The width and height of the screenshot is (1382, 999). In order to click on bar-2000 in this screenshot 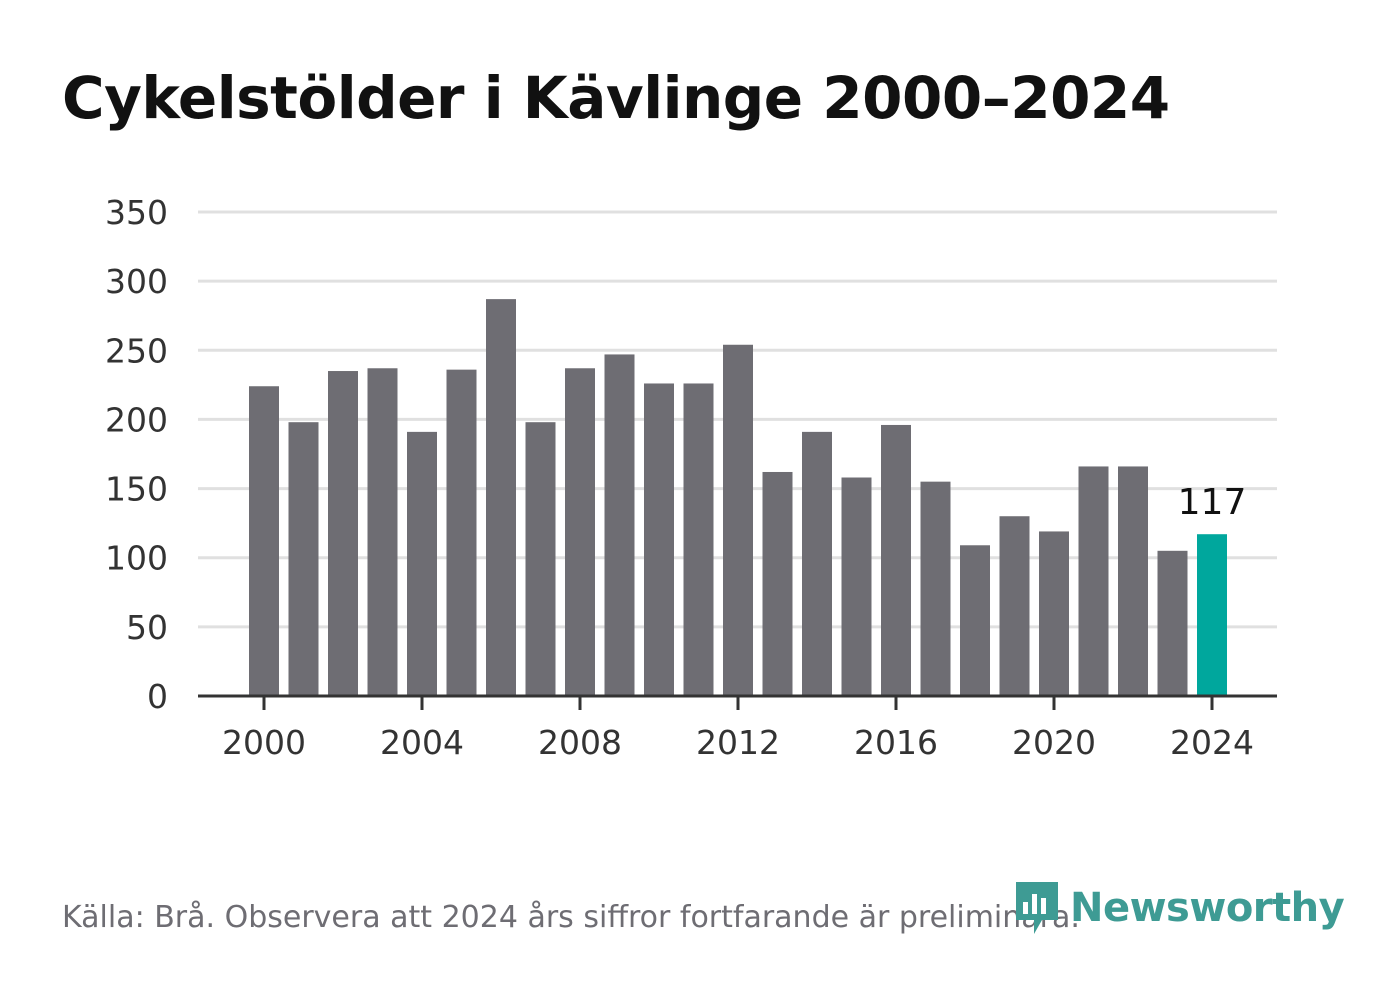, I will do `click(264, 541)`.